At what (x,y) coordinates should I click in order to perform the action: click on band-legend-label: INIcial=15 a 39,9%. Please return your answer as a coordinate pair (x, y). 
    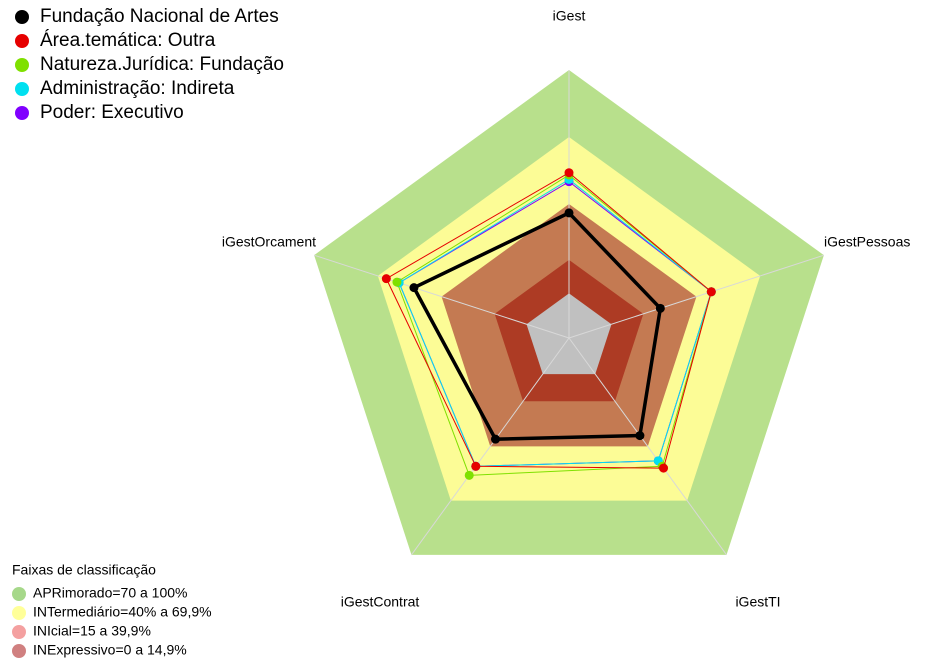
    Looking at the image, I should click on (92, 631).